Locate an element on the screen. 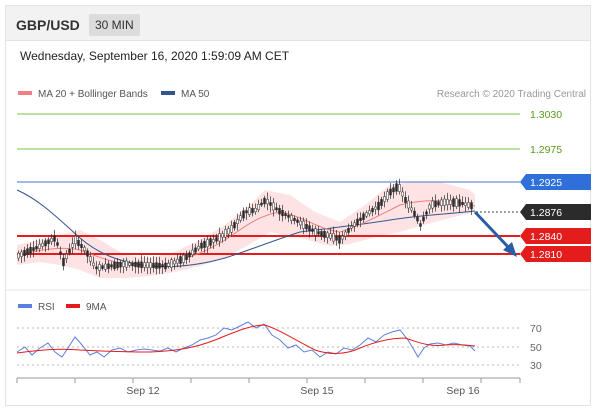  rsi-tick-30: 30 is located at coordinates (536, 366).